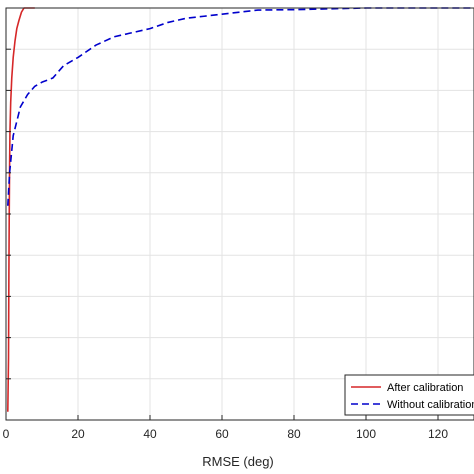 The width and height of the screenshot is (474, 474). Describe the element at coordinates (294, 434) in the screenshot. I see `x-tick-label: 80` at that location.